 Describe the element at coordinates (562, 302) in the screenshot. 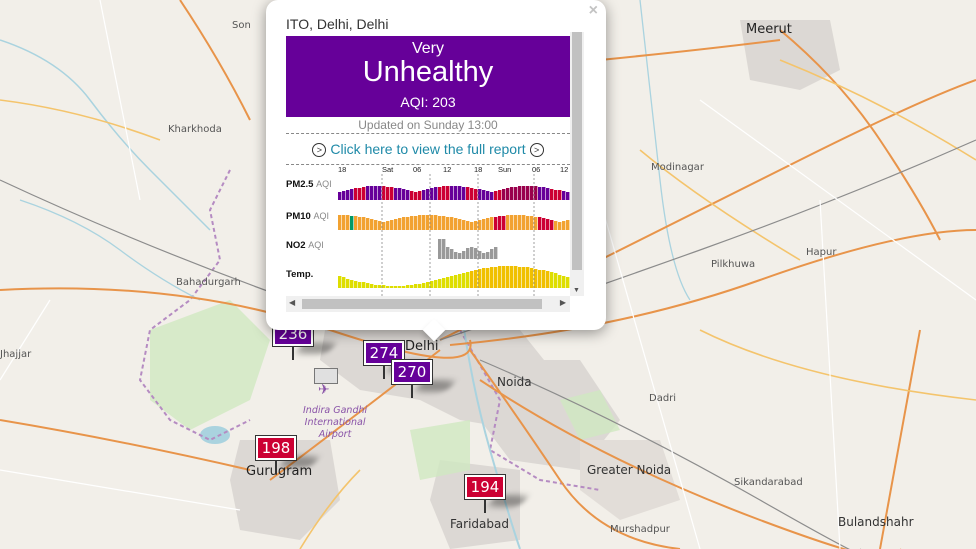

I see `scroll-right-icon: ▶` at that location.